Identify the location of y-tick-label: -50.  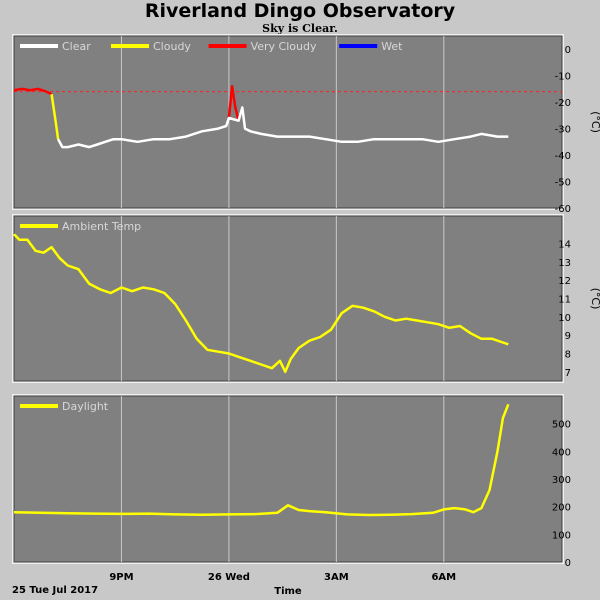
(563, 183).